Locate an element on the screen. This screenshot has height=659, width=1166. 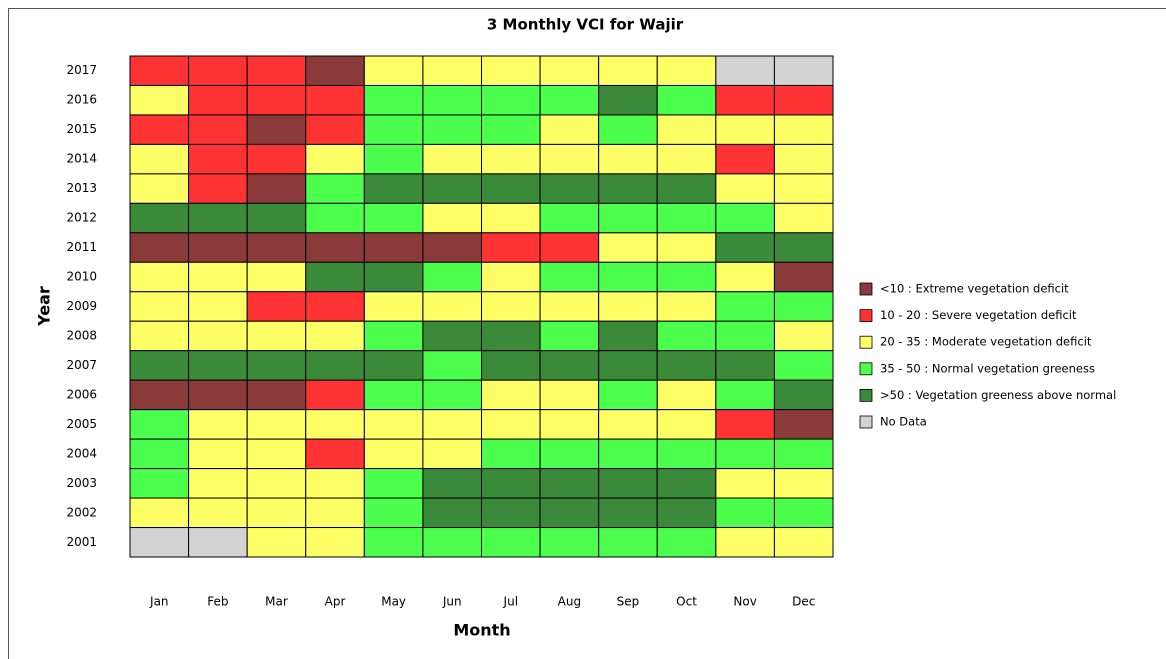
x-tick-label: Feb is located at coordinates (217, 602).